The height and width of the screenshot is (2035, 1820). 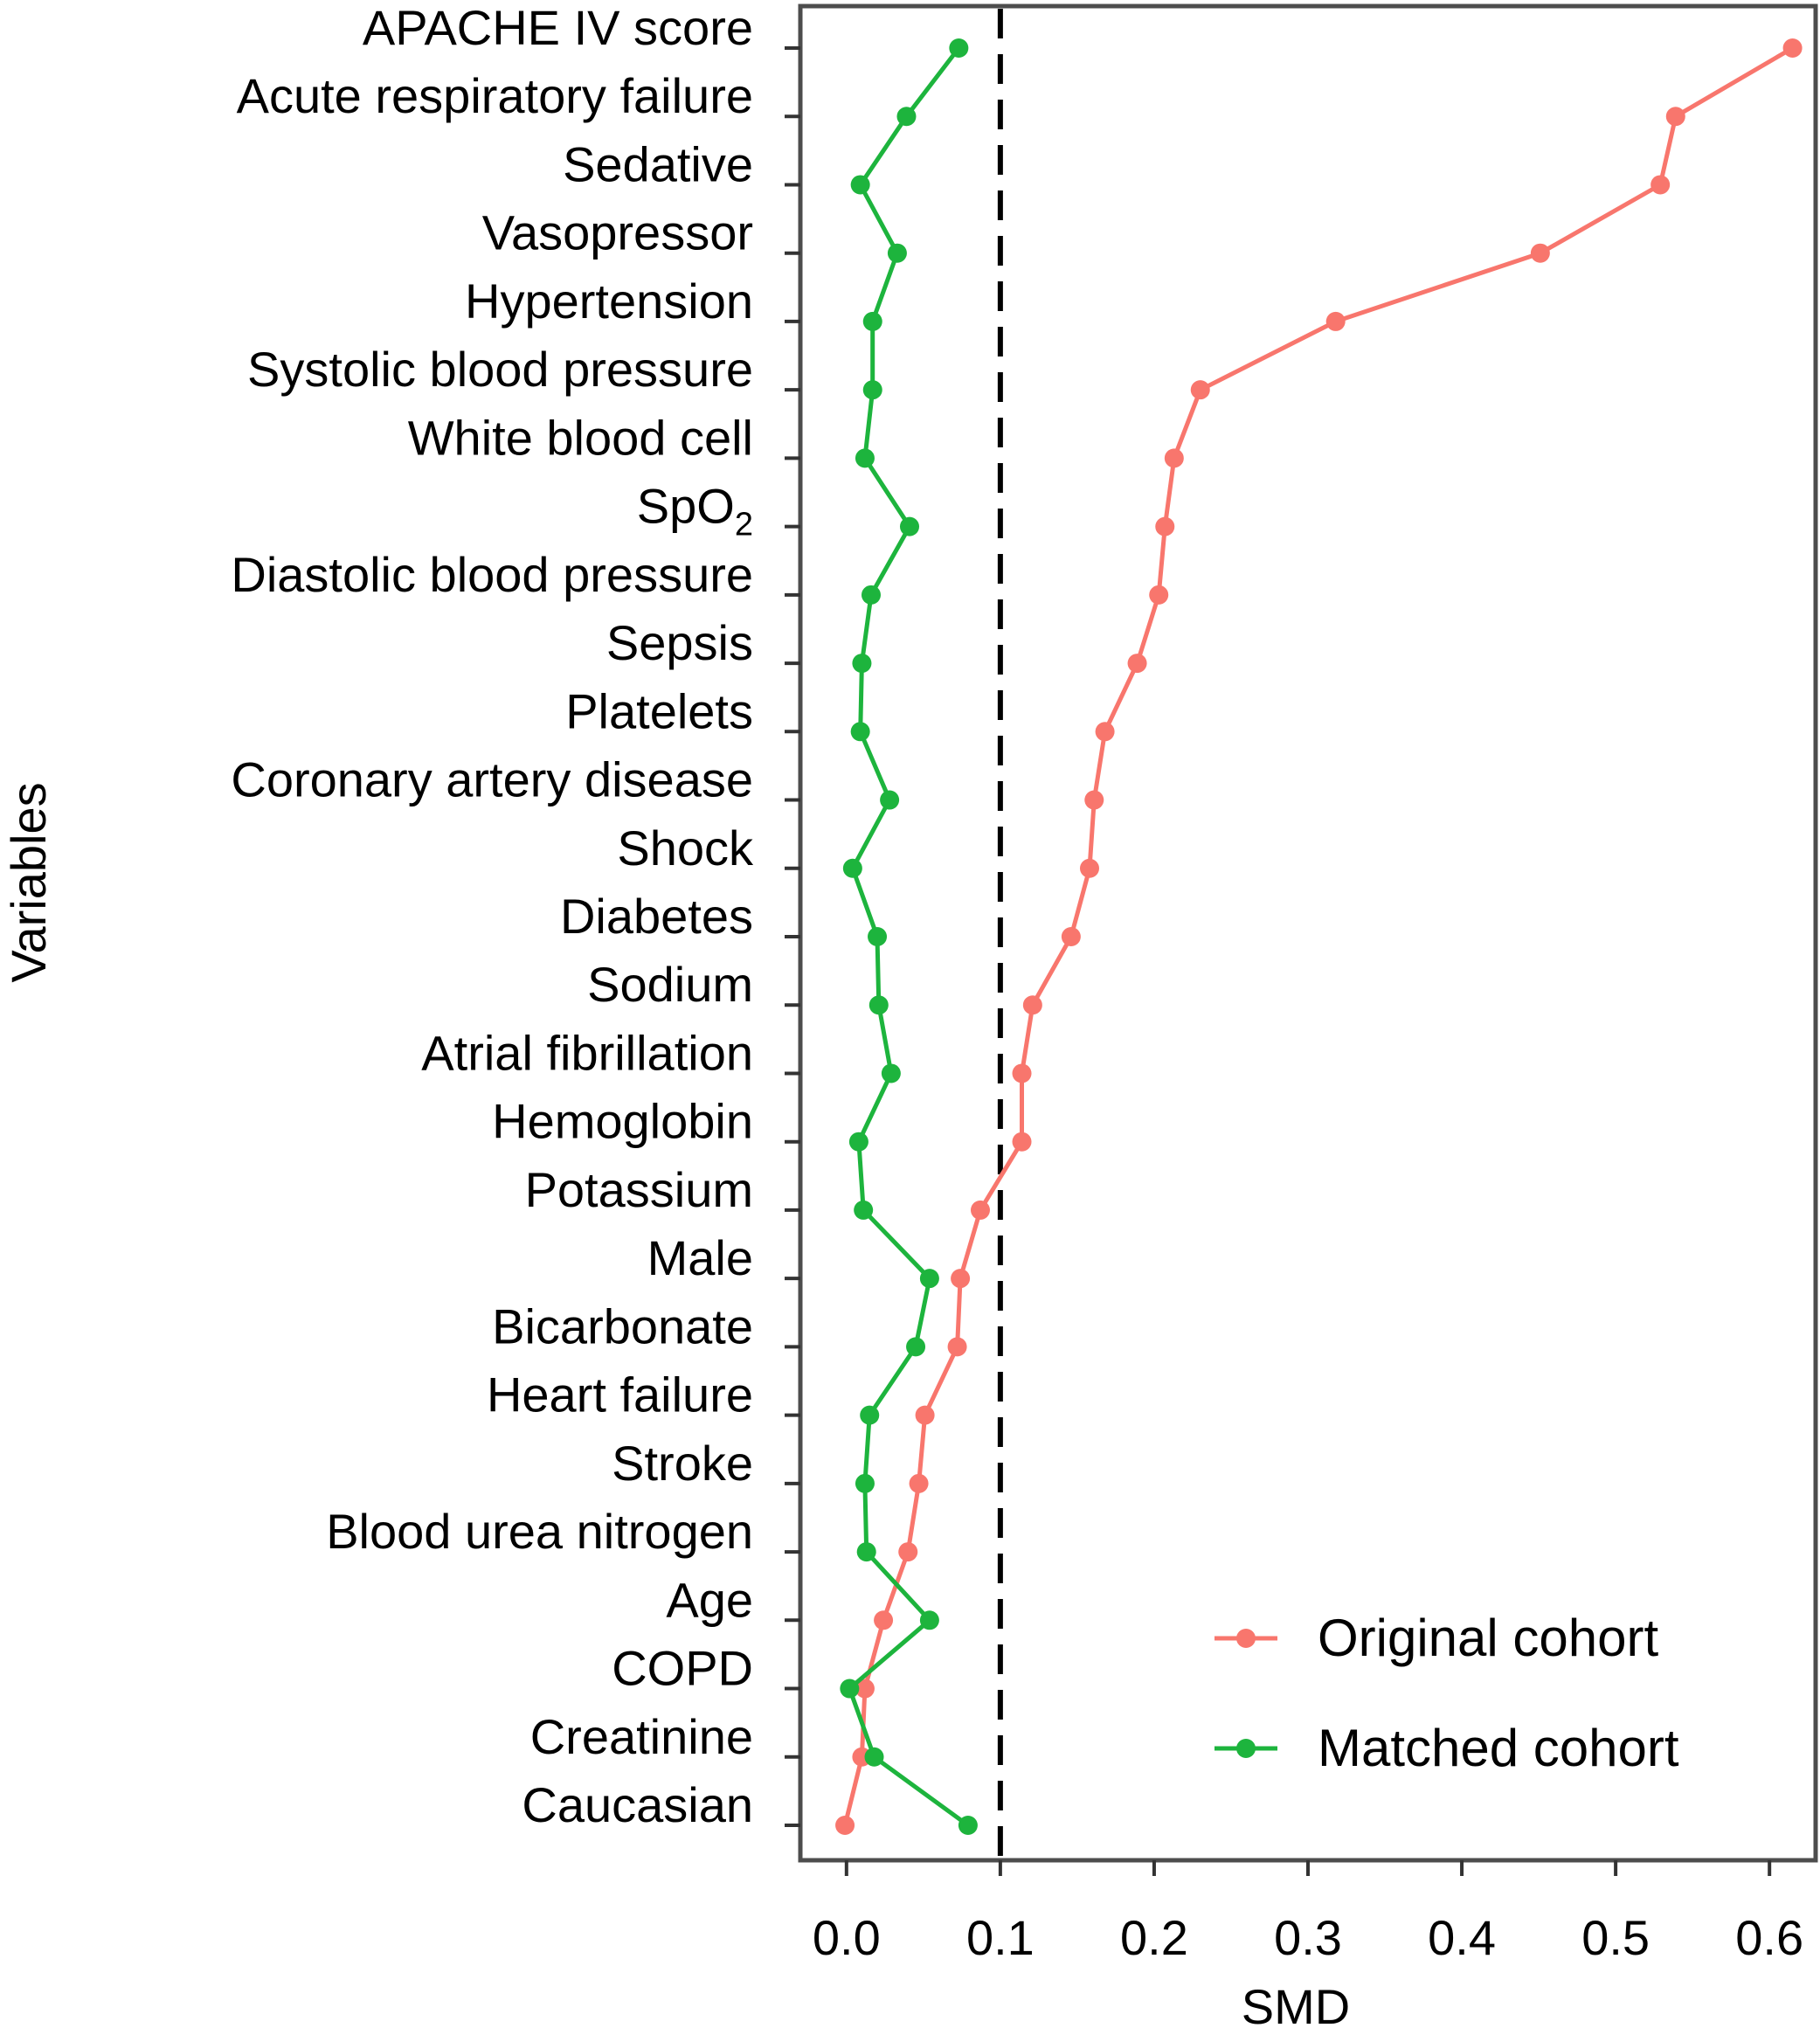 What do you see at coordinates (682, 1463) in the screenshot?
I see `y-tick-label: Stroke` at bounding box center [682, 1463].